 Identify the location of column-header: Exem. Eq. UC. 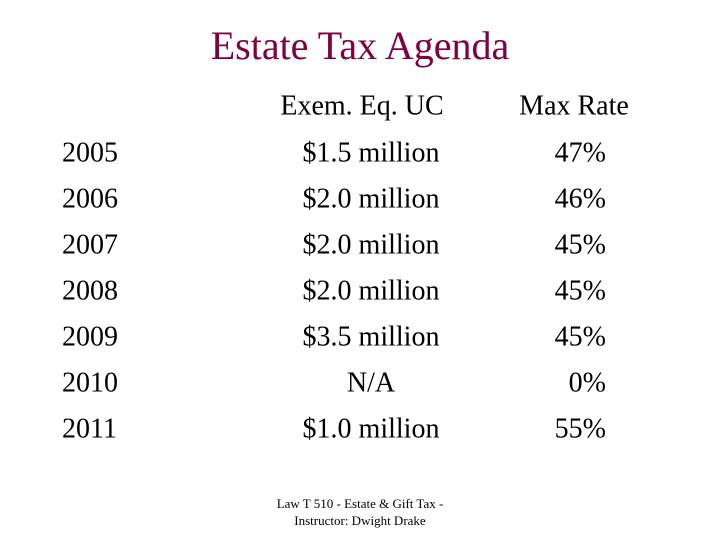
(361, 105).